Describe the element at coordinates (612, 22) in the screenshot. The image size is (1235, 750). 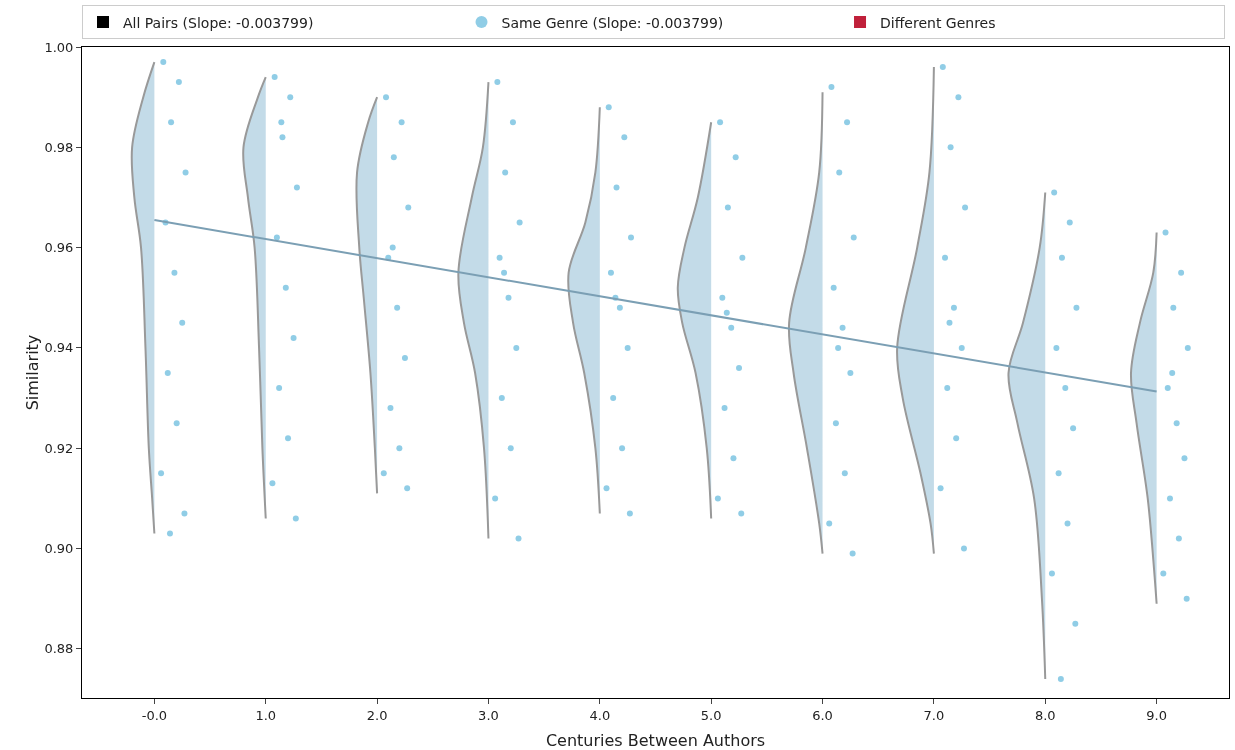
I see `legend-label: Same Genre (Slope: -0.003799)` at that location.